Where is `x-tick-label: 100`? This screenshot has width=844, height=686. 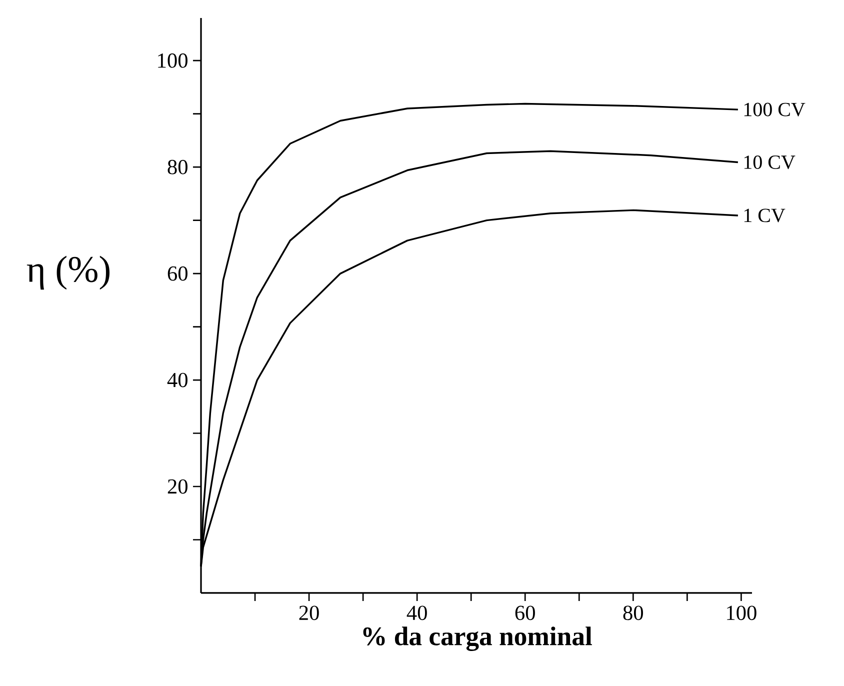 x-tick-label: 100 is located at coordinates (741, 613).